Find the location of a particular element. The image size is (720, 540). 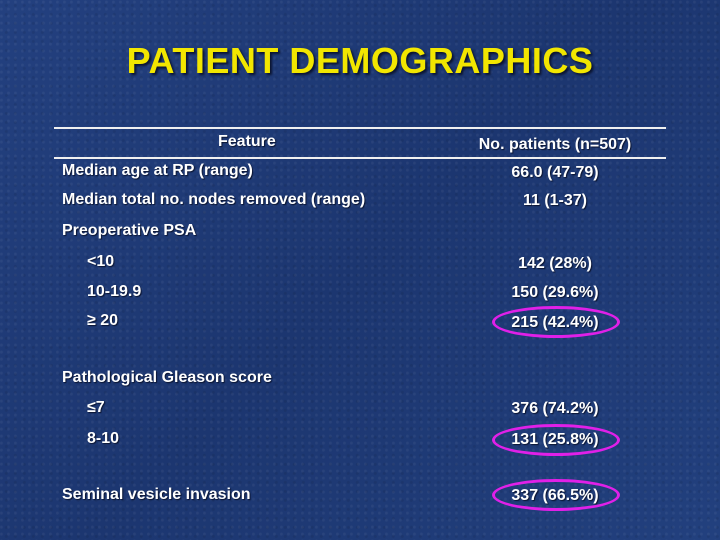

header-feature: Feature is located at coordinates (247, 141).